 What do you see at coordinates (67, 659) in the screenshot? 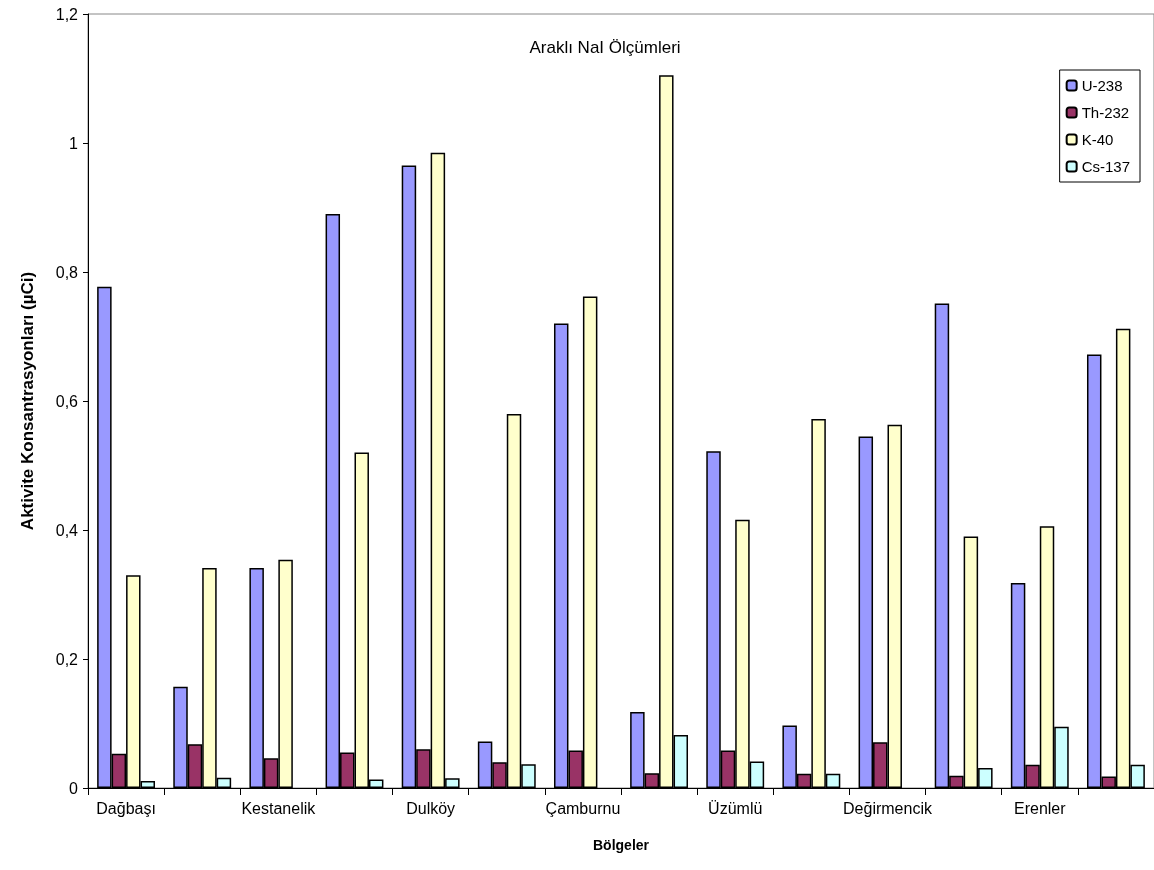
I see `y-tick-label: 0,2` at bounding box center [67, 659].